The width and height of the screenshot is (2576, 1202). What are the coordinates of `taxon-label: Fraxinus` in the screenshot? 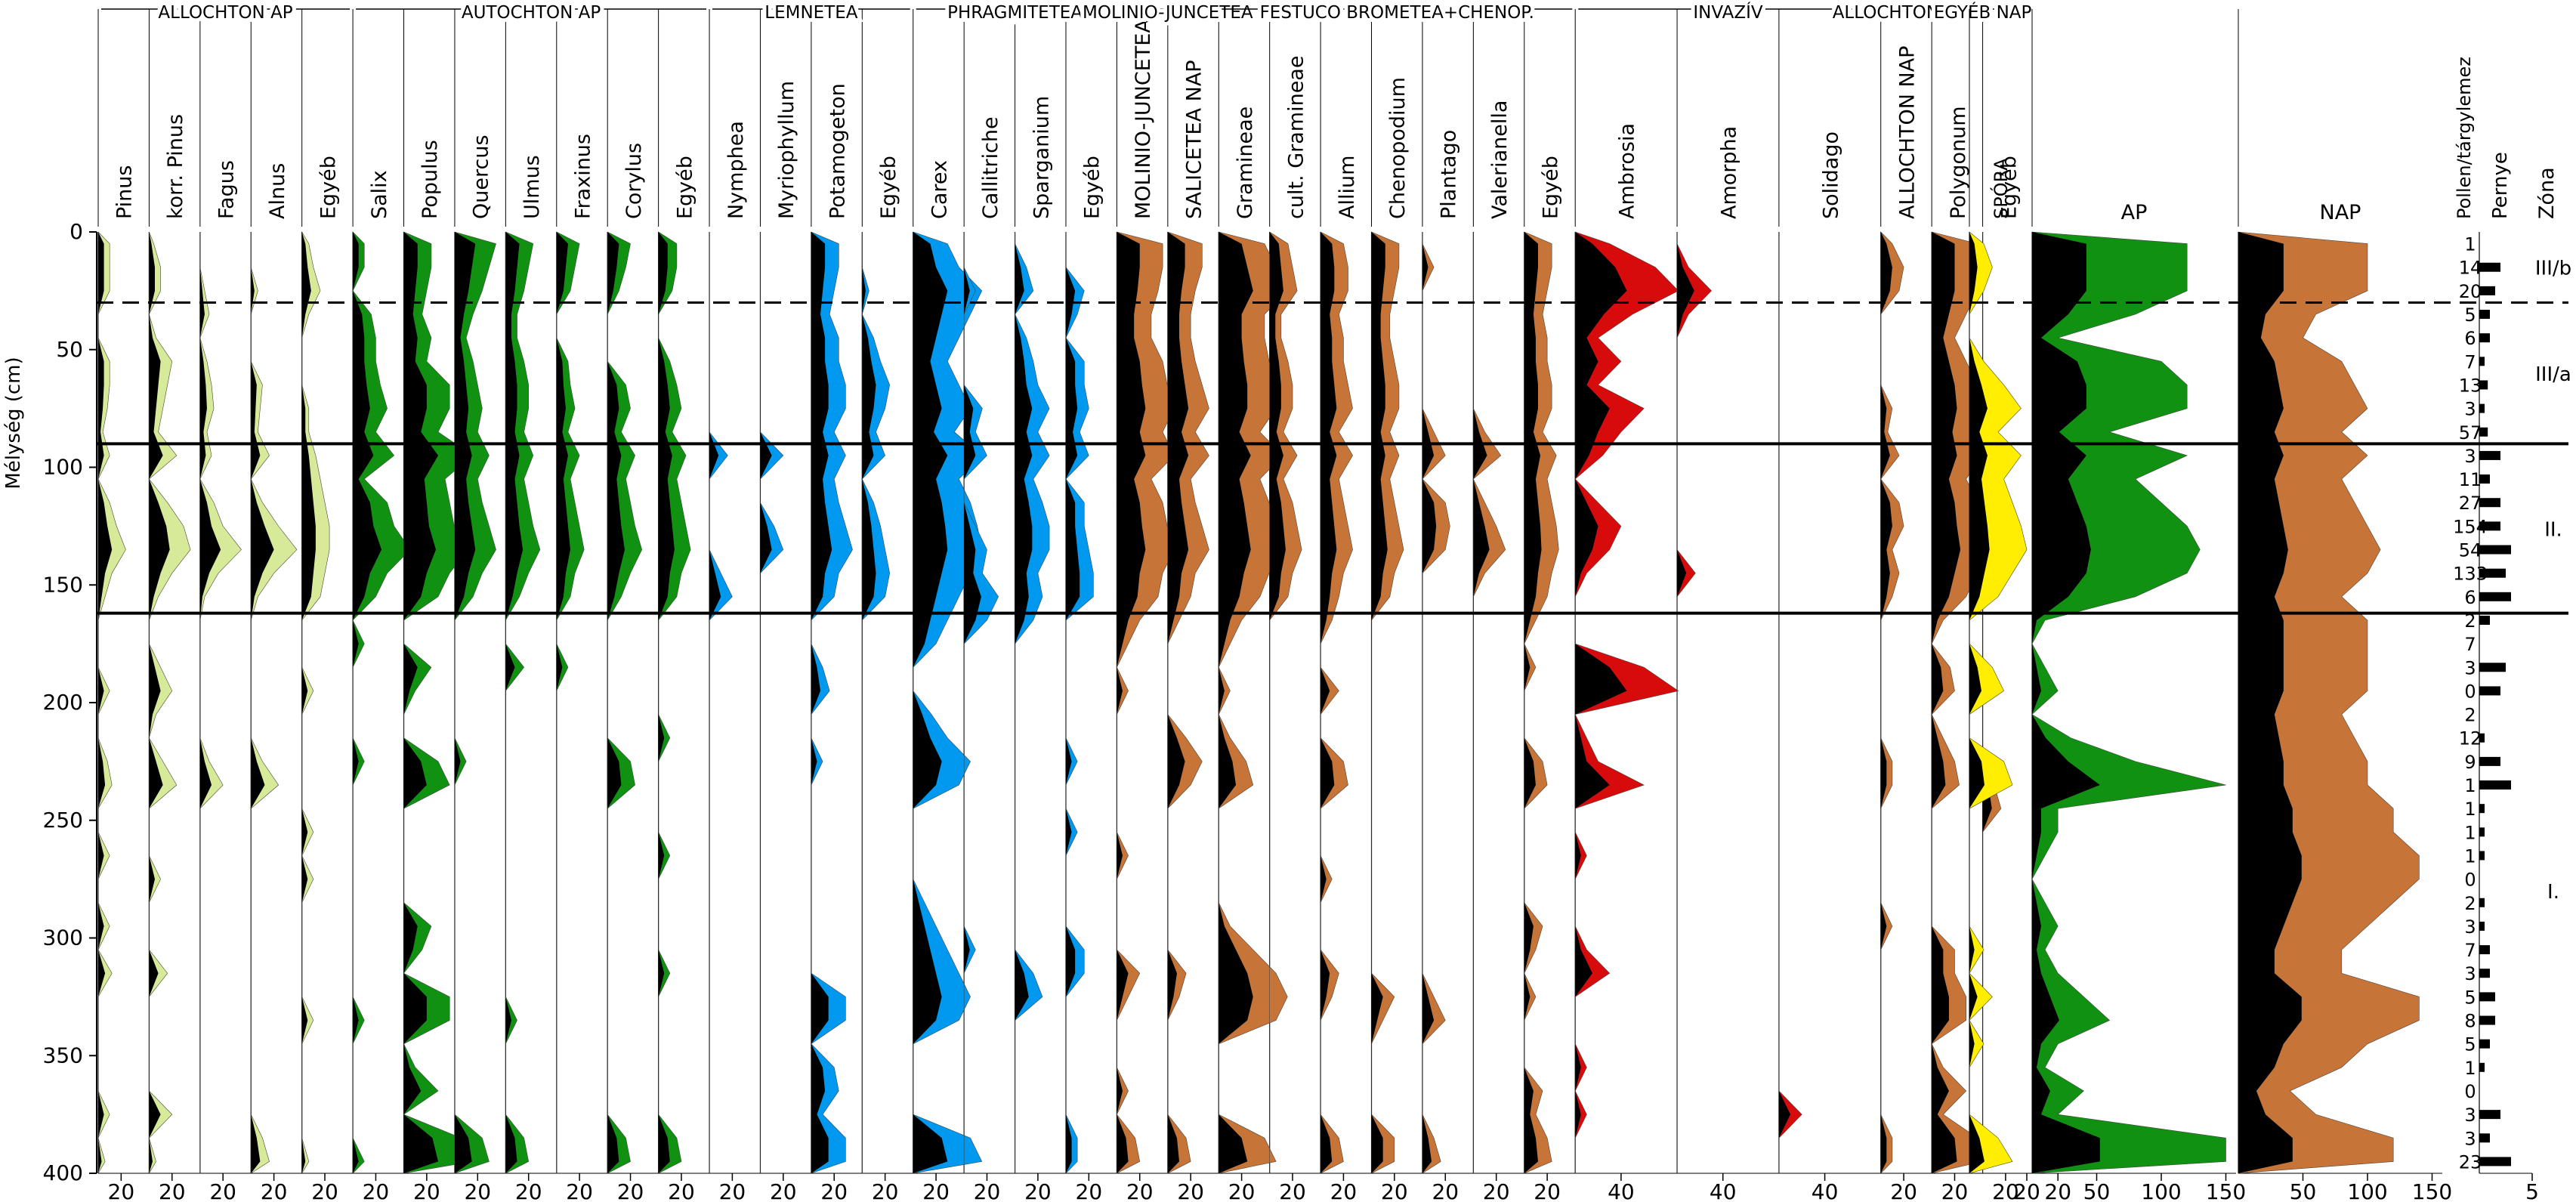 It's located at (583, 176).